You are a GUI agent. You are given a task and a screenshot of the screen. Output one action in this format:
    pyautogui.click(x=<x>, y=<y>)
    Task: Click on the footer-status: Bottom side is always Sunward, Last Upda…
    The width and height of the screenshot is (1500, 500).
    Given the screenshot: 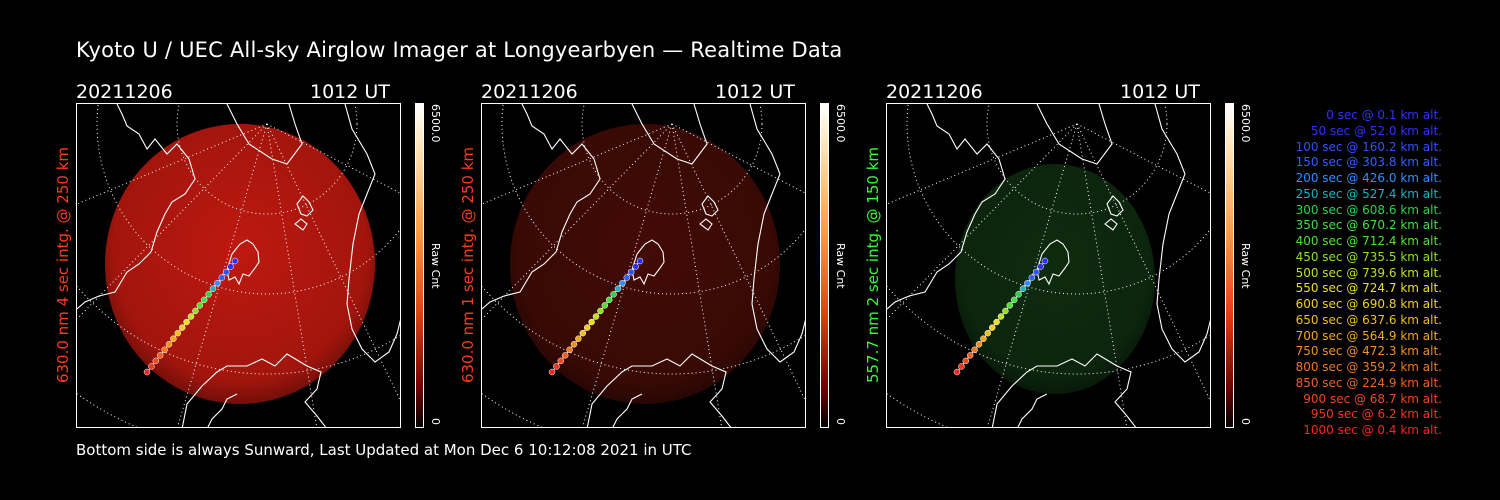 What is the action you would take?
    pyautogui.click(x=384, y=450)
    